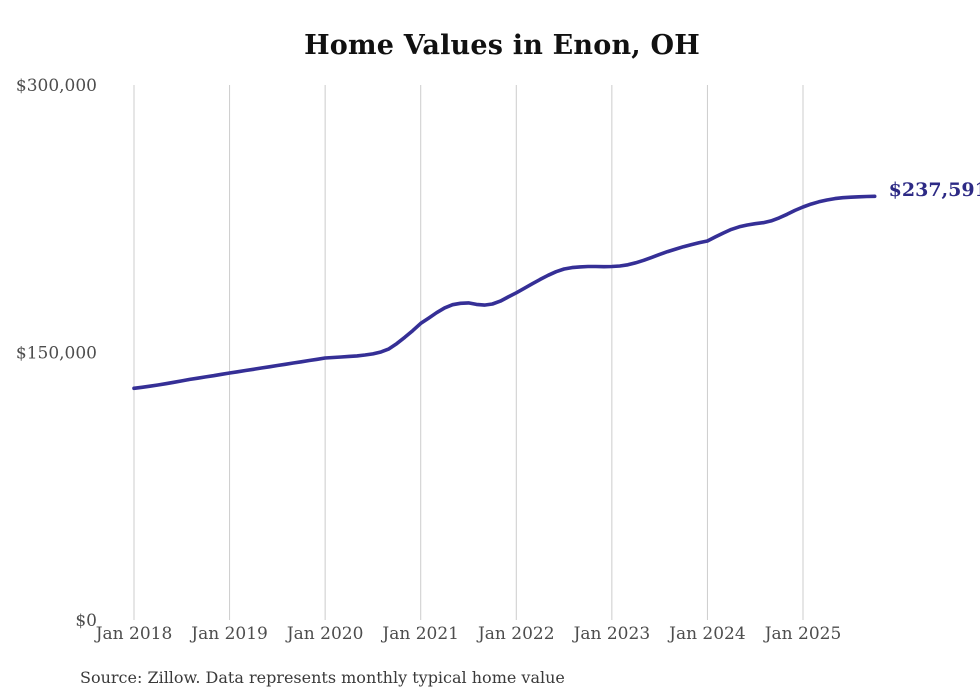 The height and width of the screenshot is (699, 980). Describe the element at coordinates (934, 190) in the screenshot. I see `end-value-label: $237,591` at that location.